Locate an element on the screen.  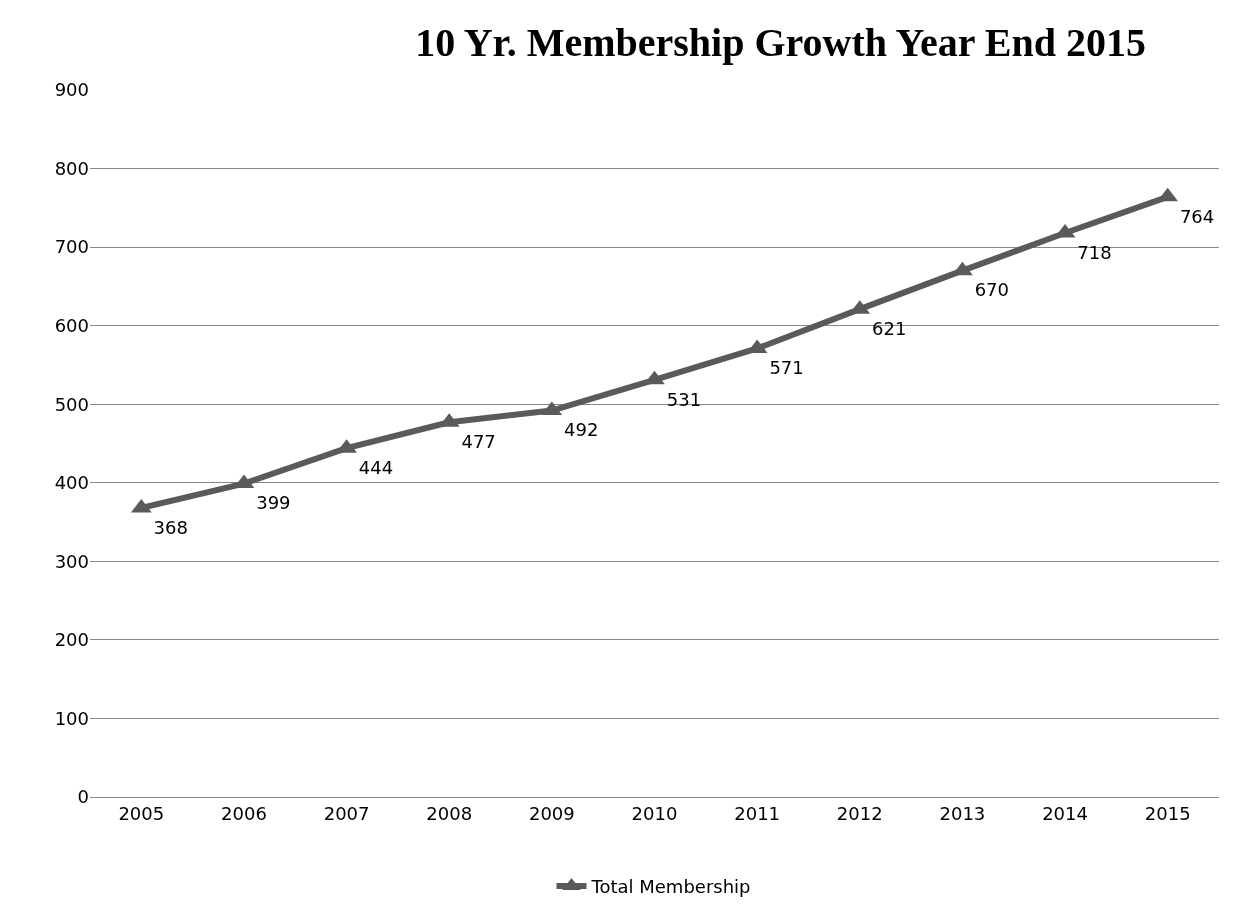
data-label: 531 is located at coordinates (684, 399).